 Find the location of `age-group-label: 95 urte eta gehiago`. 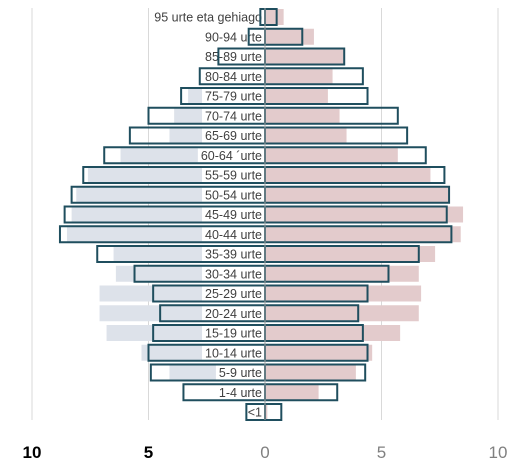

age-group-label: 95 urte eta gehiago is located at coordinates (208, 18).